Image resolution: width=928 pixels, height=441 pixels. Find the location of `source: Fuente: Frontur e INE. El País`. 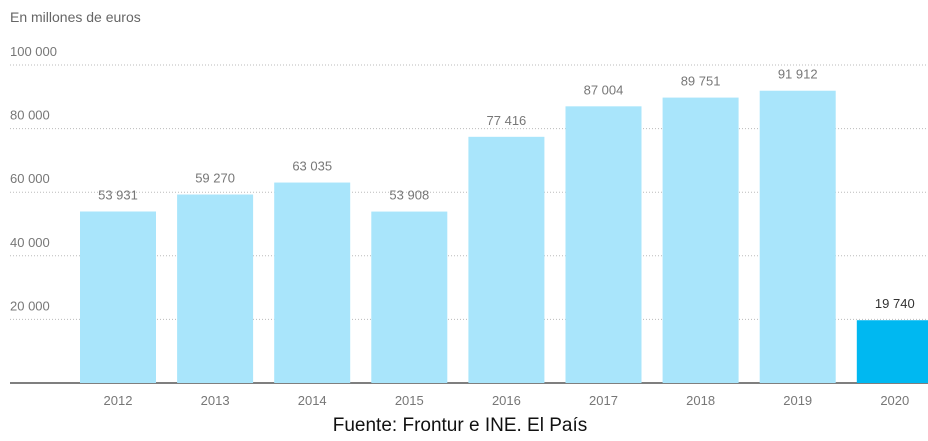

source: Fuente: Frontur e INE. El País is located at coordinates (460, 425).